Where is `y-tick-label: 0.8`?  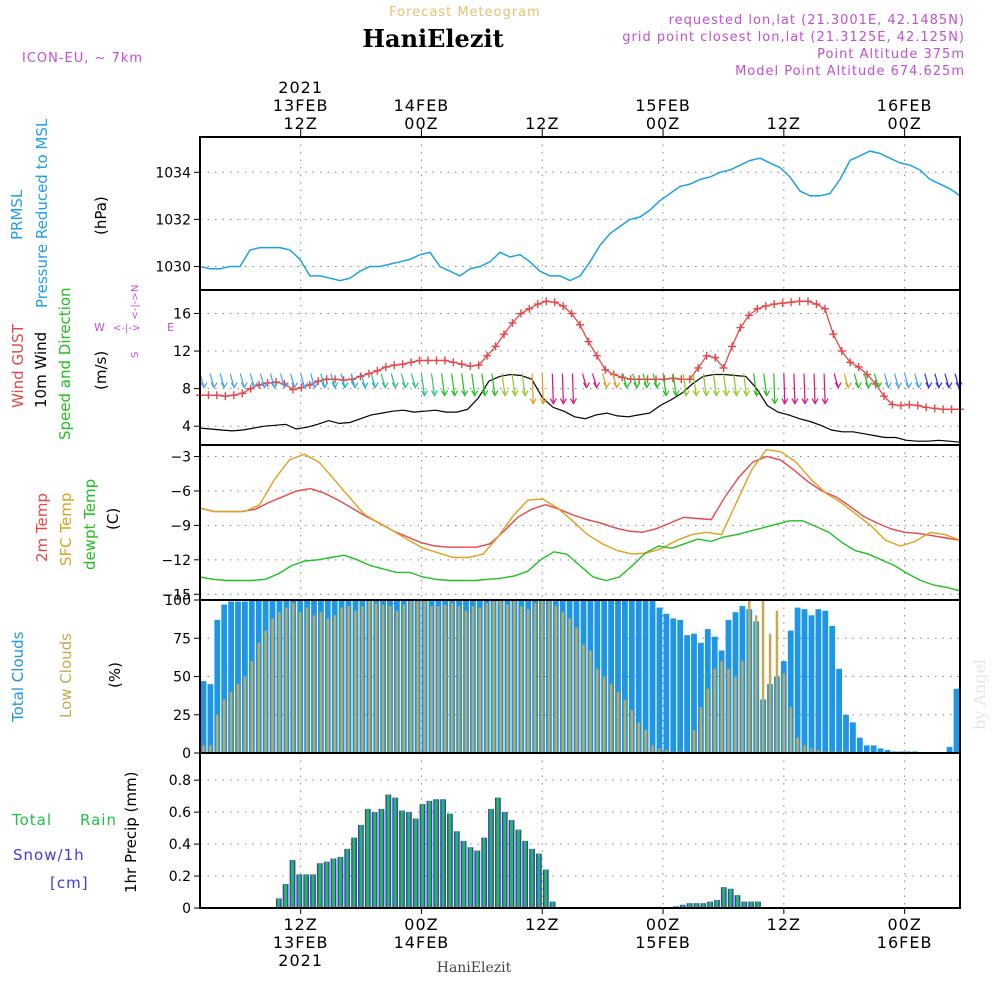
y-tick-label: 0.8 is located at coordinates (180, 781).